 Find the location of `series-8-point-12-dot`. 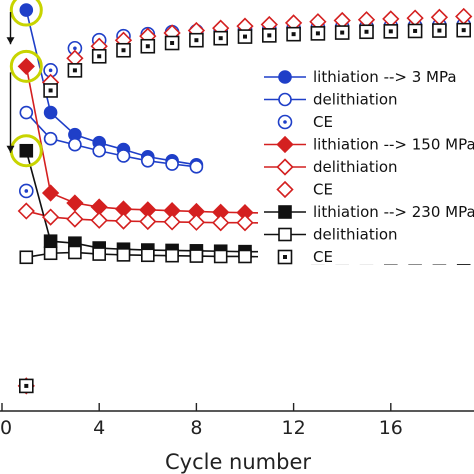

series-8-point-12-dot is located at coordinates (317, 33).